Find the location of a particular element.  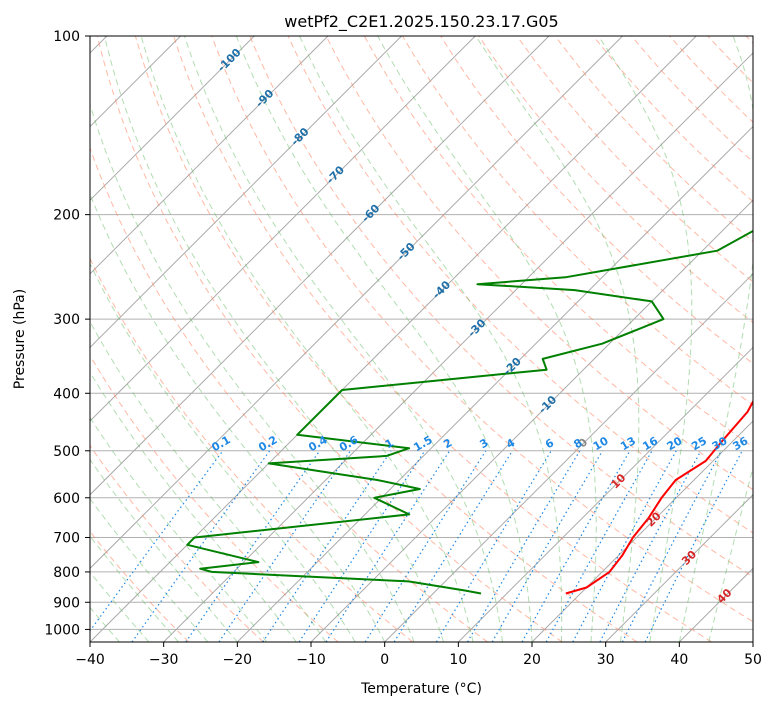

y-axis-label: Pressure (hPa) is located at coordinates (20, 339).